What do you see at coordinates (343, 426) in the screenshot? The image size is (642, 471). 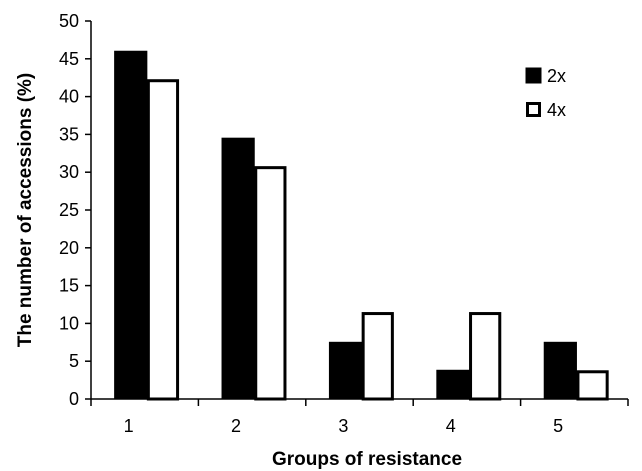 I see `x-tick-label: 3` at bounding box center [343, 426].